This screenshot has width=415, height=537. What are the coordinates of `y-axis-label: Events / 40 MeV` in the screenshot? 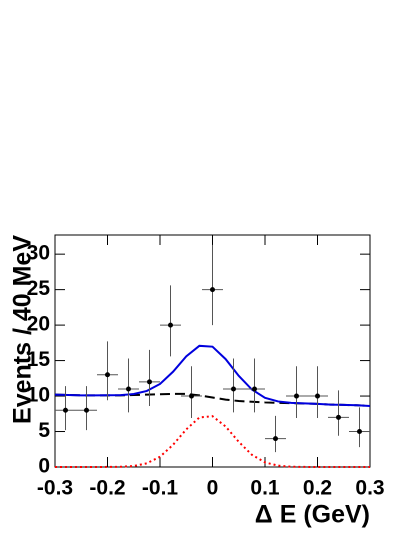 It's located at (23, 329).